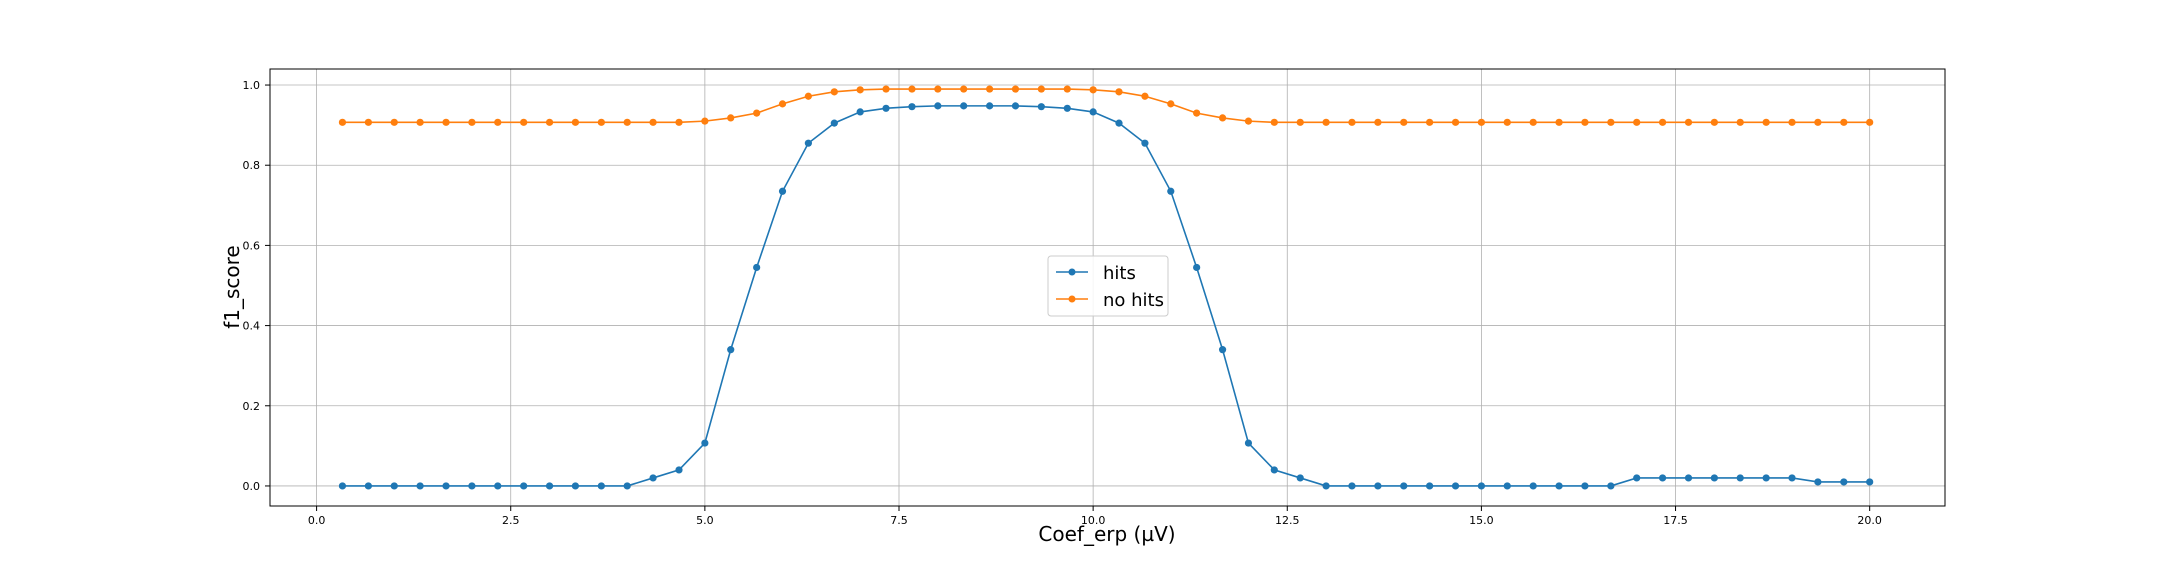 This screenshot has width=2160, height=576. What do you see at coordinates (1072, 299) in the screenshot?
I see `legend-marker-no-hits` at bounding box center [1072, 299].